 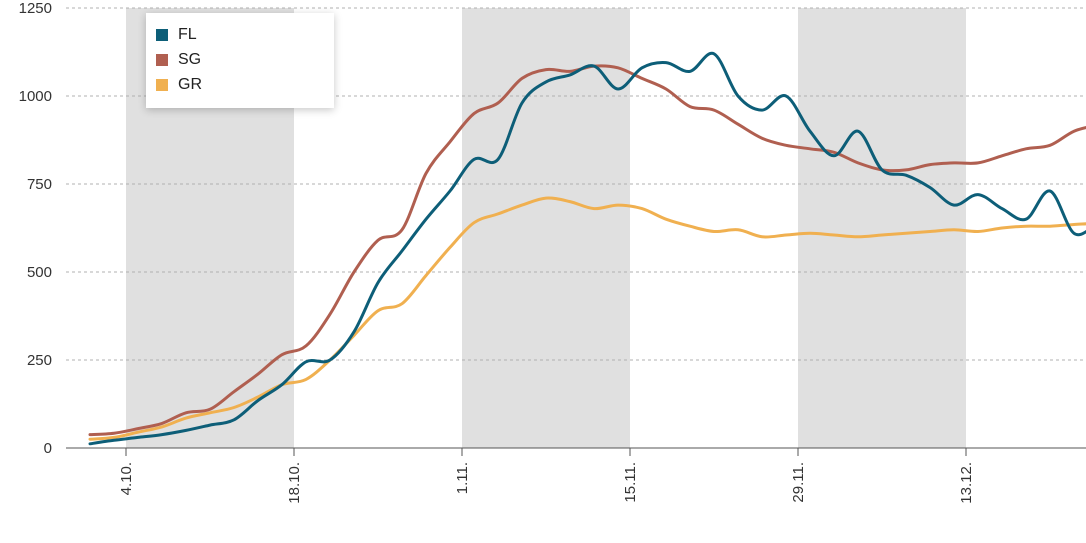 I want to click on legend-swatch-sg, so click(x=162, y=60).